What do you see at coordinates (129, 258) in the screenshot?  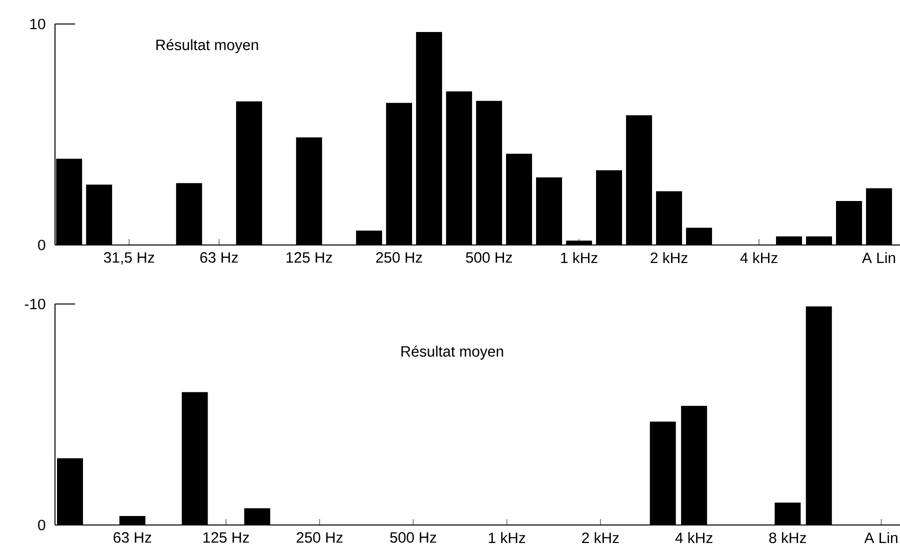 I see `x-tick-label: 31,5 Hz` at bounding box center [129, 258].